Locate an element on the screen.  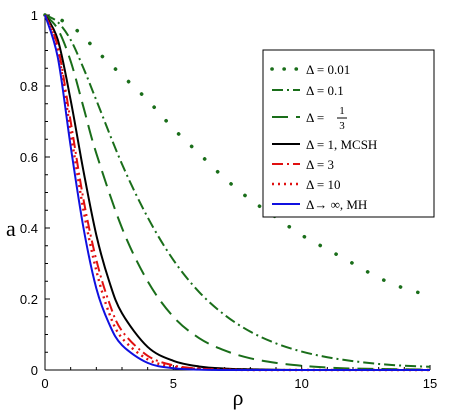
x-tick-label: 15 is located at coordinates (430, 383).